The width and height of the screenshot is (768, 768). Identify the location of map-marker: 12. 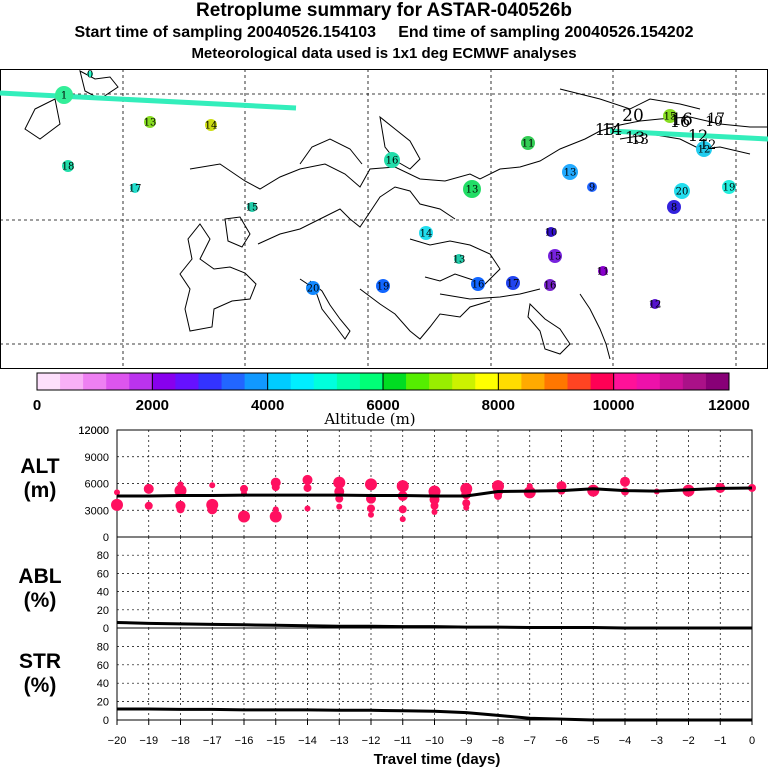
(655, 305).